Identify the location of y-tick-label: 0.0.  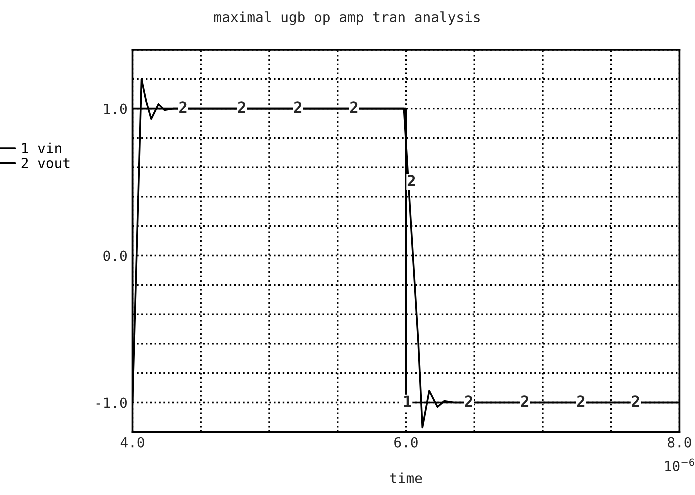
(115, 256).